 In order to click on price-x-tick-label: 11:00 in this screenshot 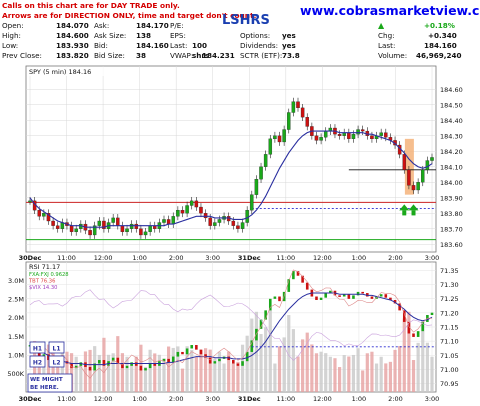, I will do `click(285, 258)`.